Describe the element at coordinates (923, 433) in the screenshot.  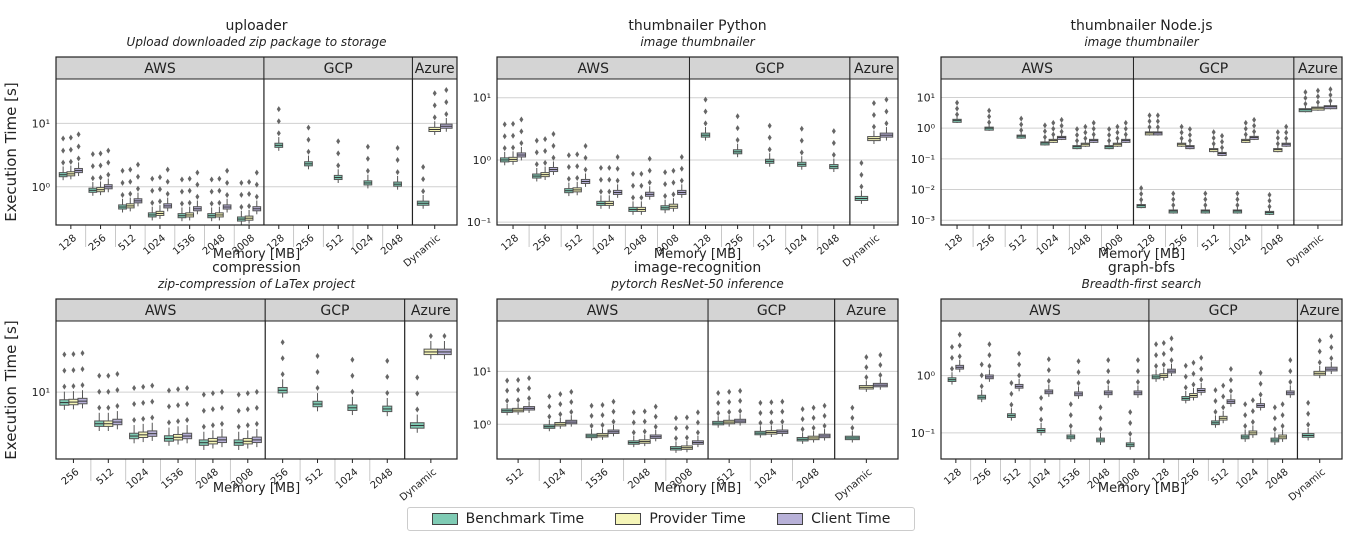
I see `y-tick-label: 10⁻¹` at that location.